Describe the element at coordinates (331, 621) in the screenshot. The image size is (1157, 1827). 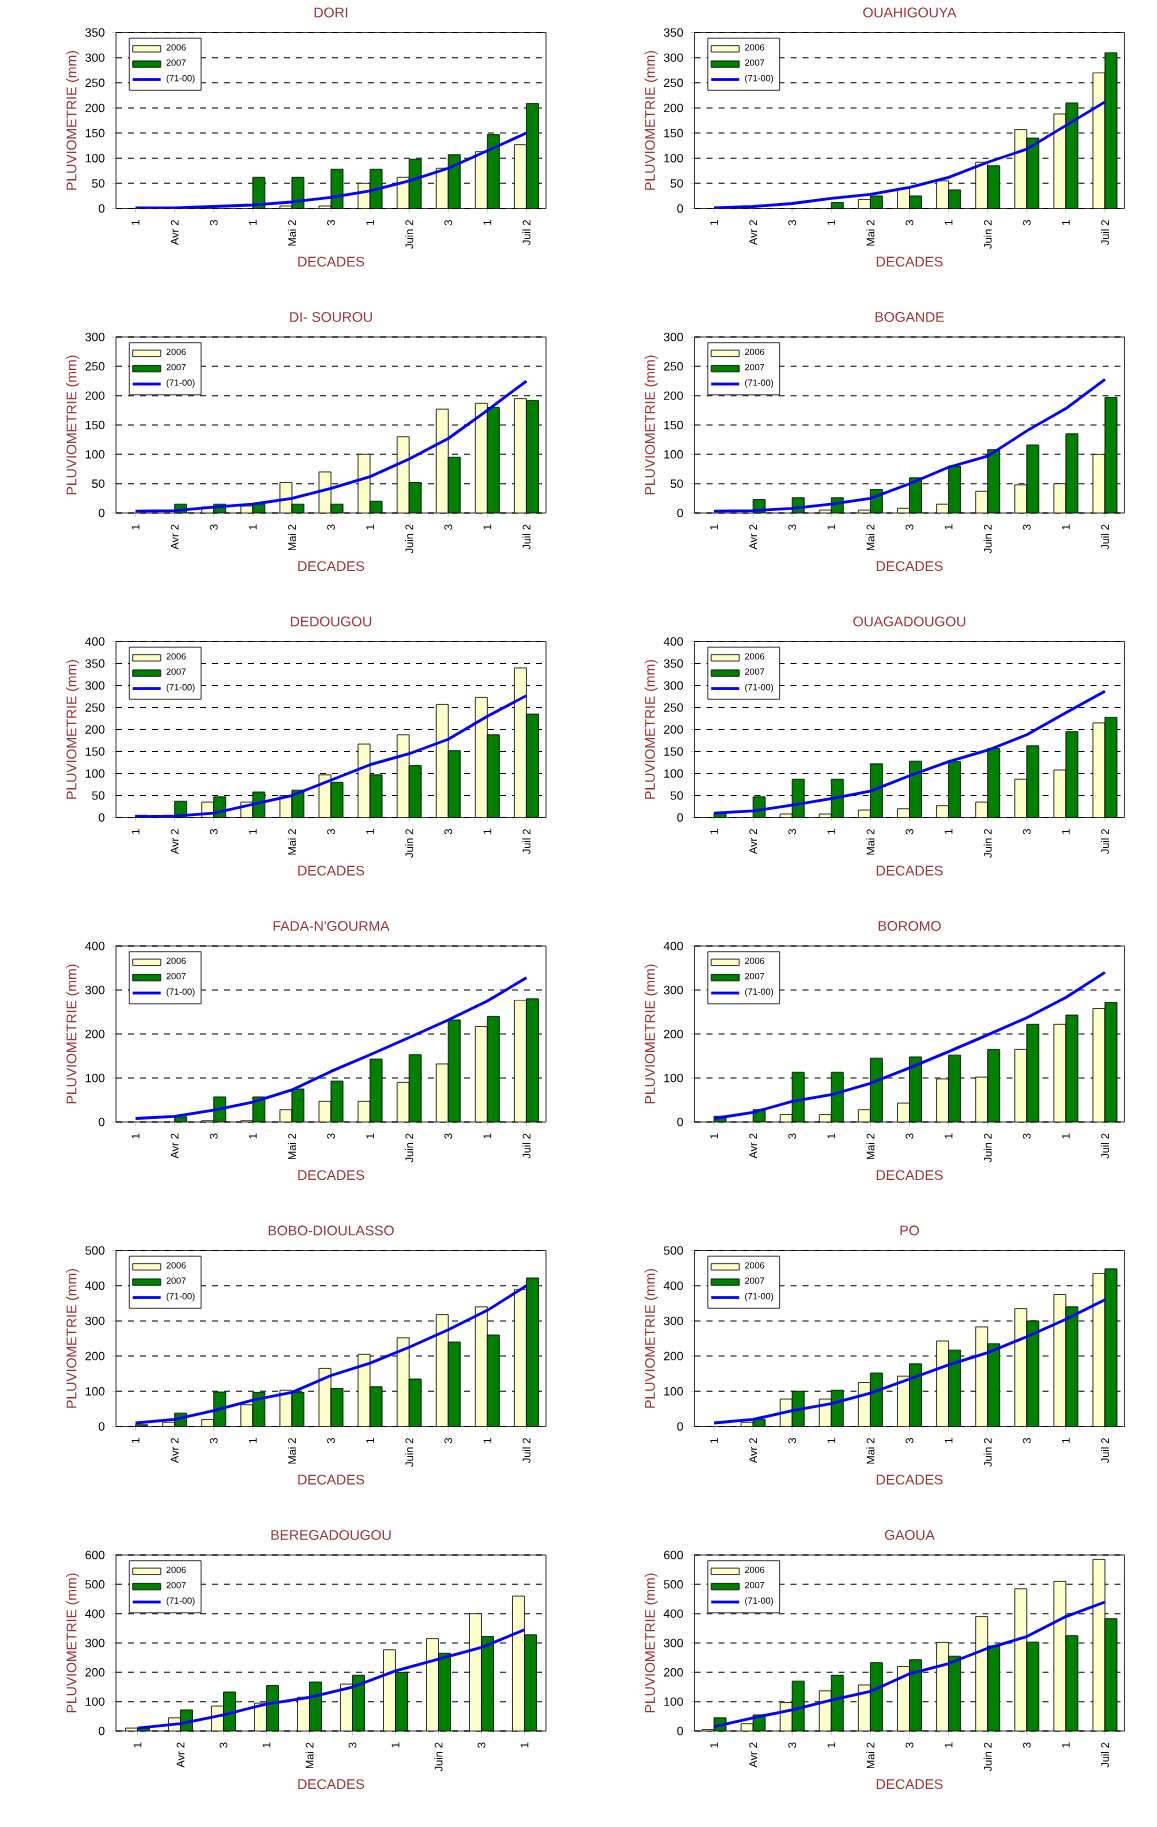
I see `chart-title: DEDOUGOU` at that location.